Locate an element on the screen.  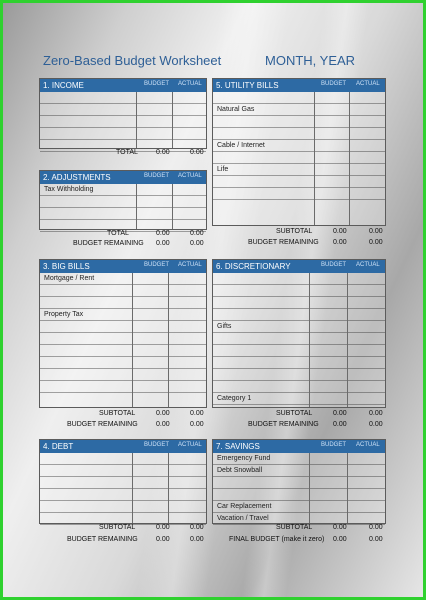
income-total-actual: 0.00 is located at coordinates (197, 152).